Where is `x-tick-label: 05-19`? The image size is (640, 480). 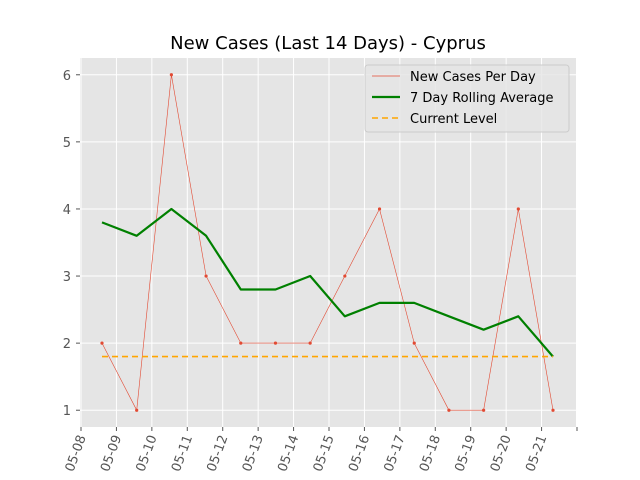 x-tick-label: 05-19 is located at coordinates (465, 453).